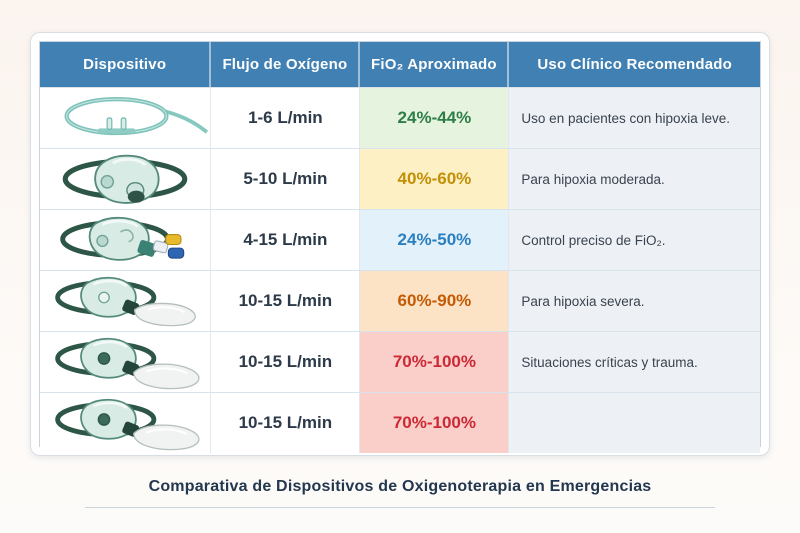 This screenshot has width=800, height=533. What do you see at coordinates (435, 64) in the screenshot?
I see `header-fio2: FiO₂ Aproximado` at bounding box center [435, 64].